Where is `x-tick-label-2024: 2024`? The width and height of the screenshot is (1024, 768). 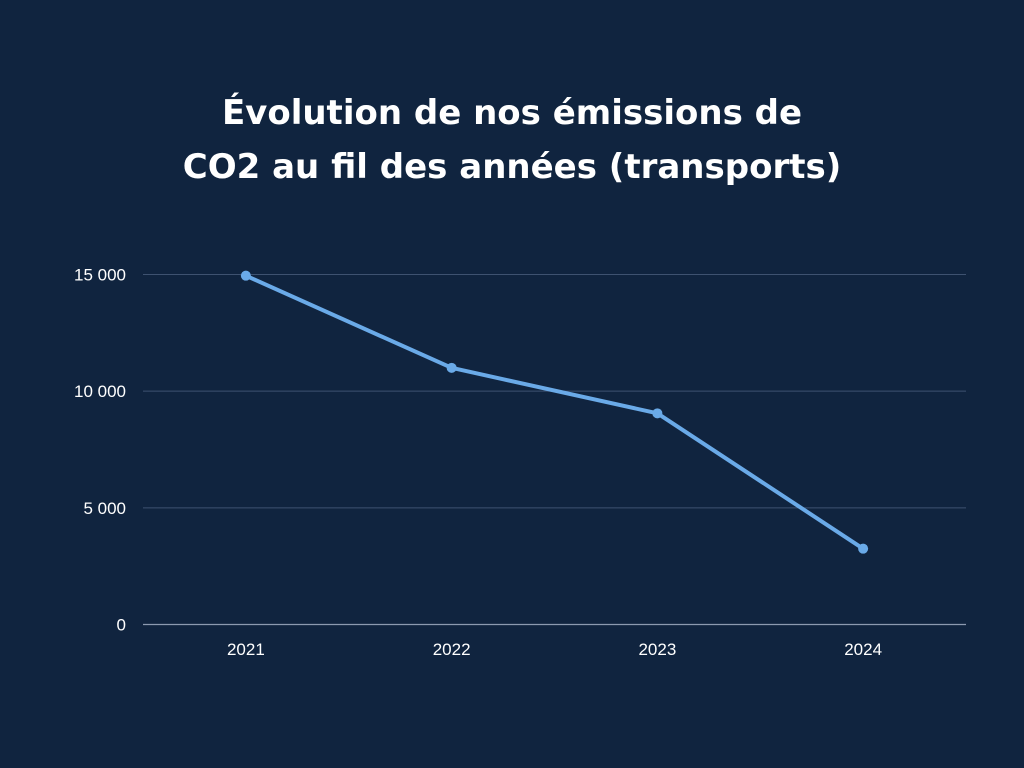 x-tick-label-2024: 2024 is located at coordinates (863, 649).